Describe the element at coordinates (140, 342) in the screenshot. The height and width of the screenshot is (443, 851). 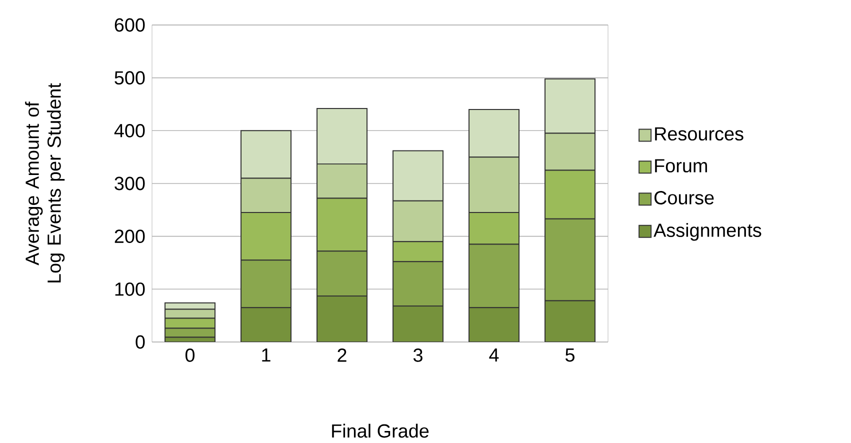
I see `y-tick-label: 0` at that location.